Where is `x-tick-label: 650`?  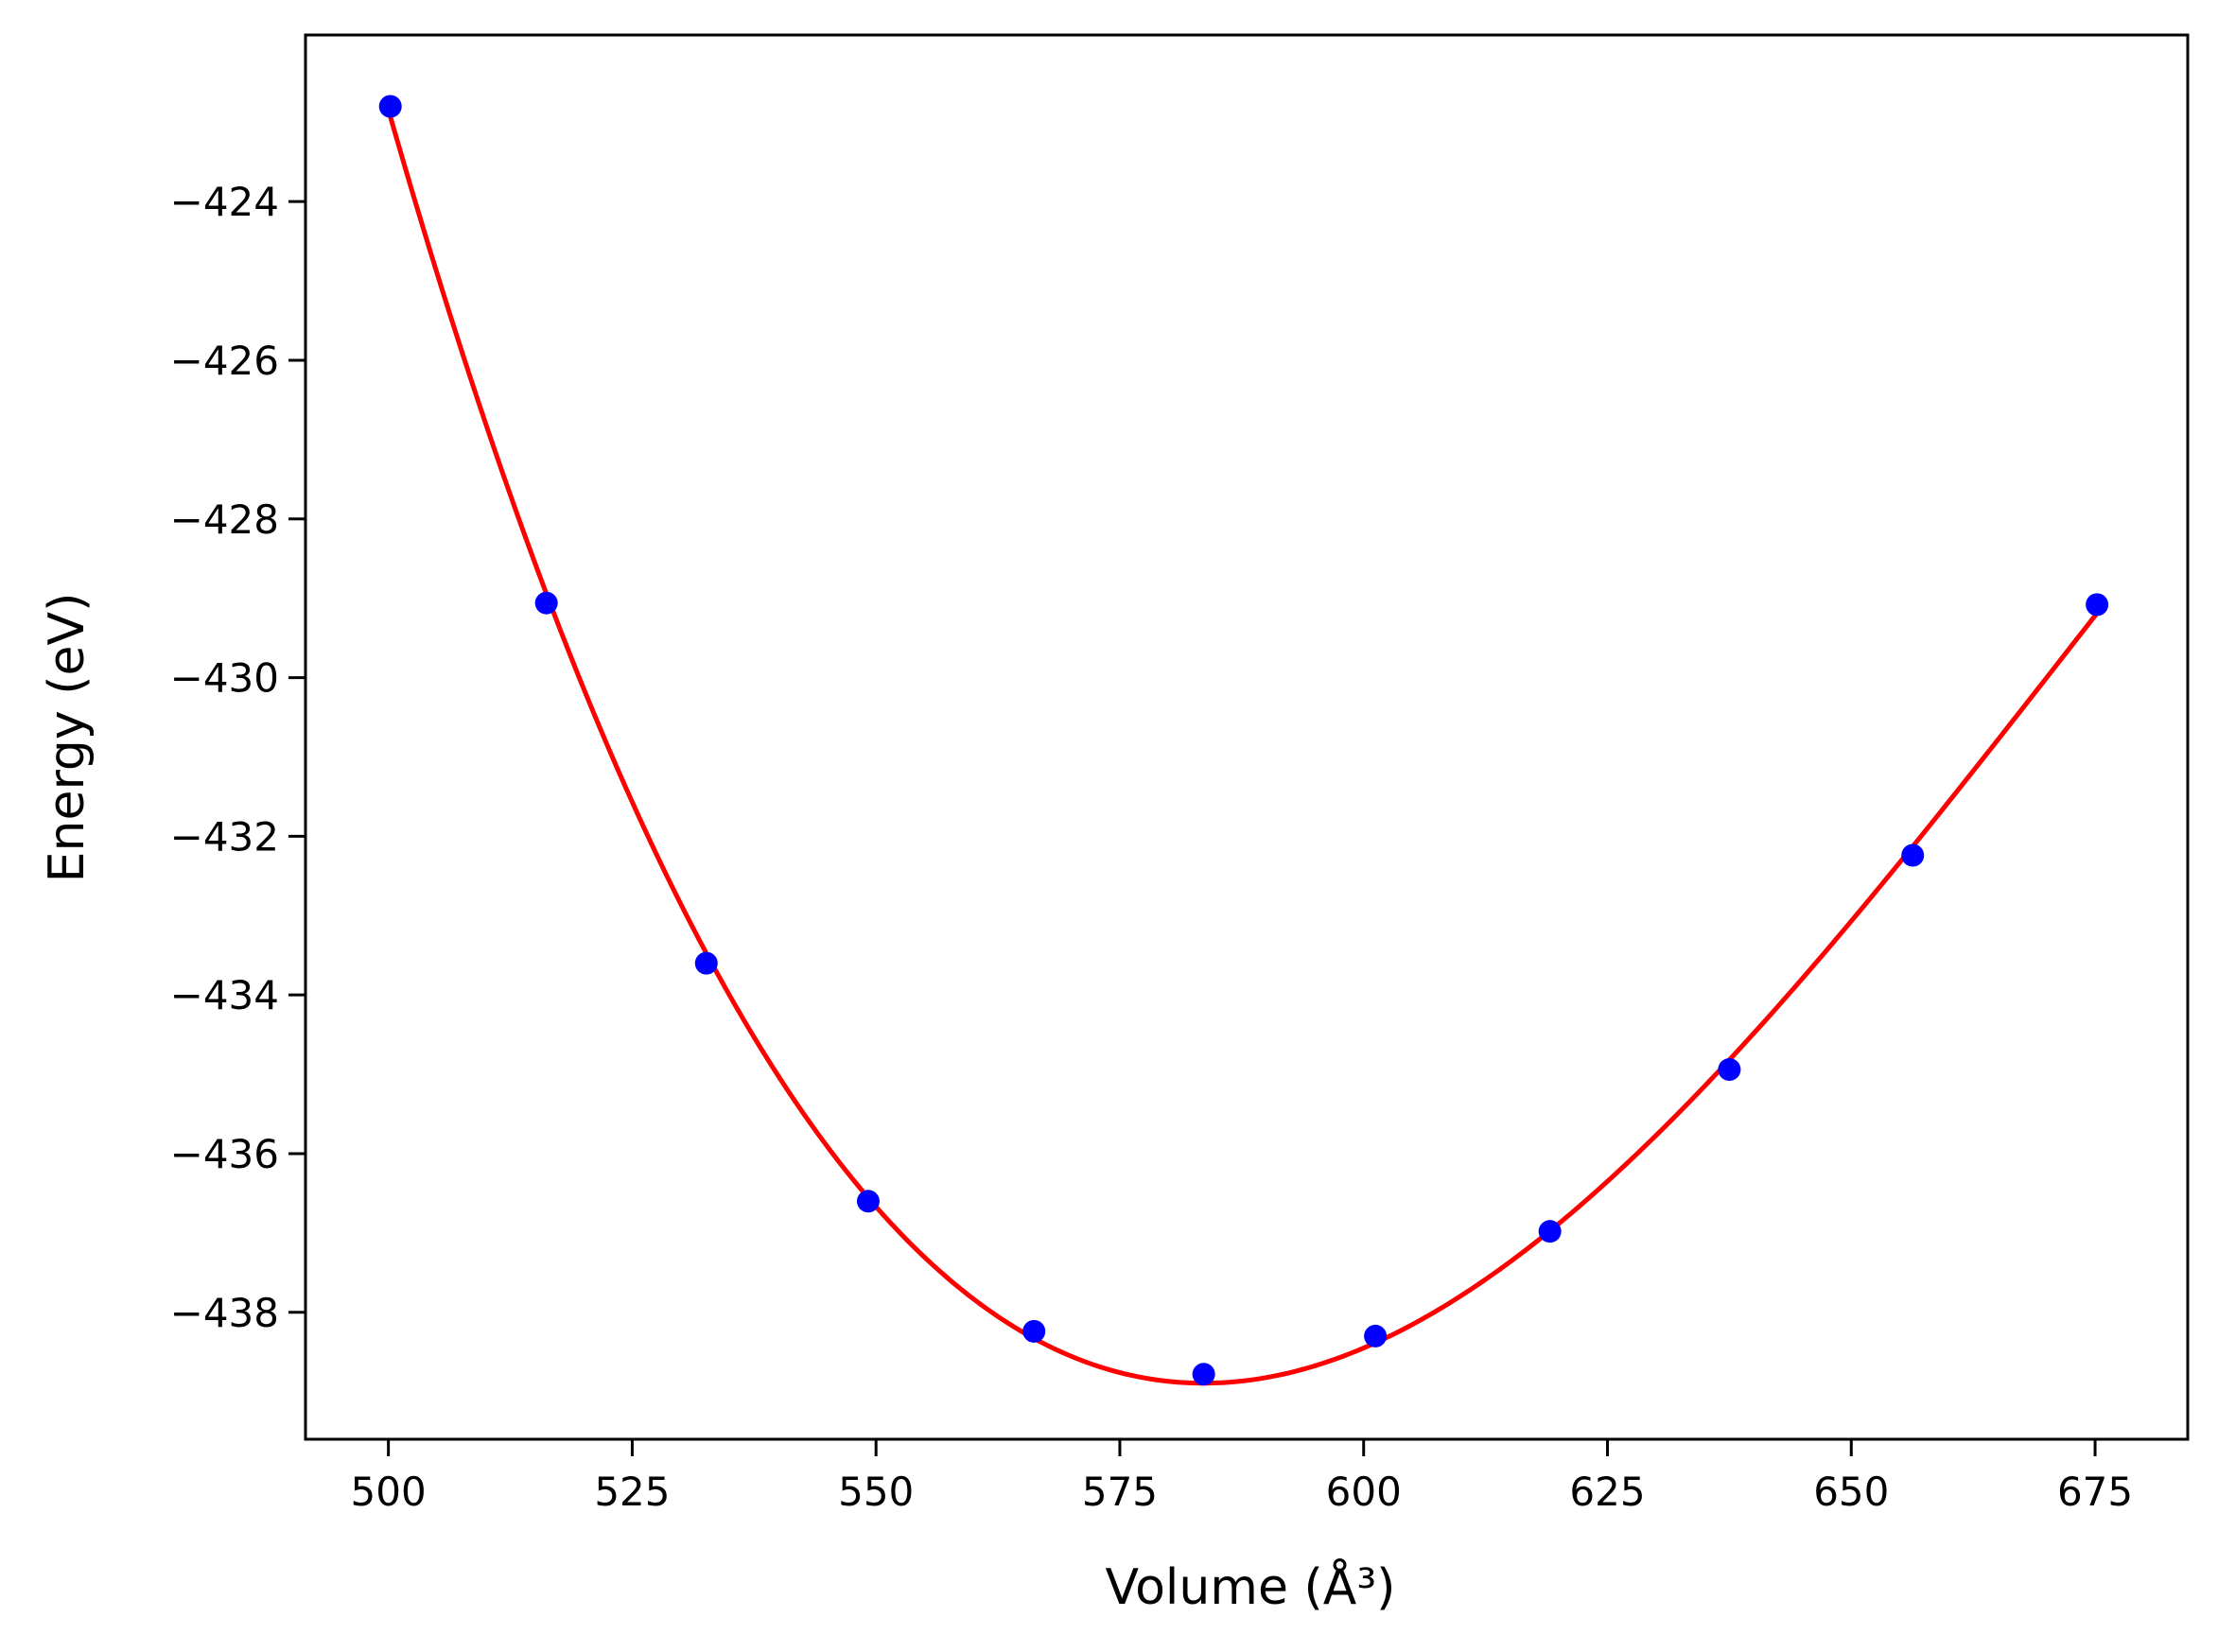
x-tick-label: 650 is located at coordinates (1851, 1492).